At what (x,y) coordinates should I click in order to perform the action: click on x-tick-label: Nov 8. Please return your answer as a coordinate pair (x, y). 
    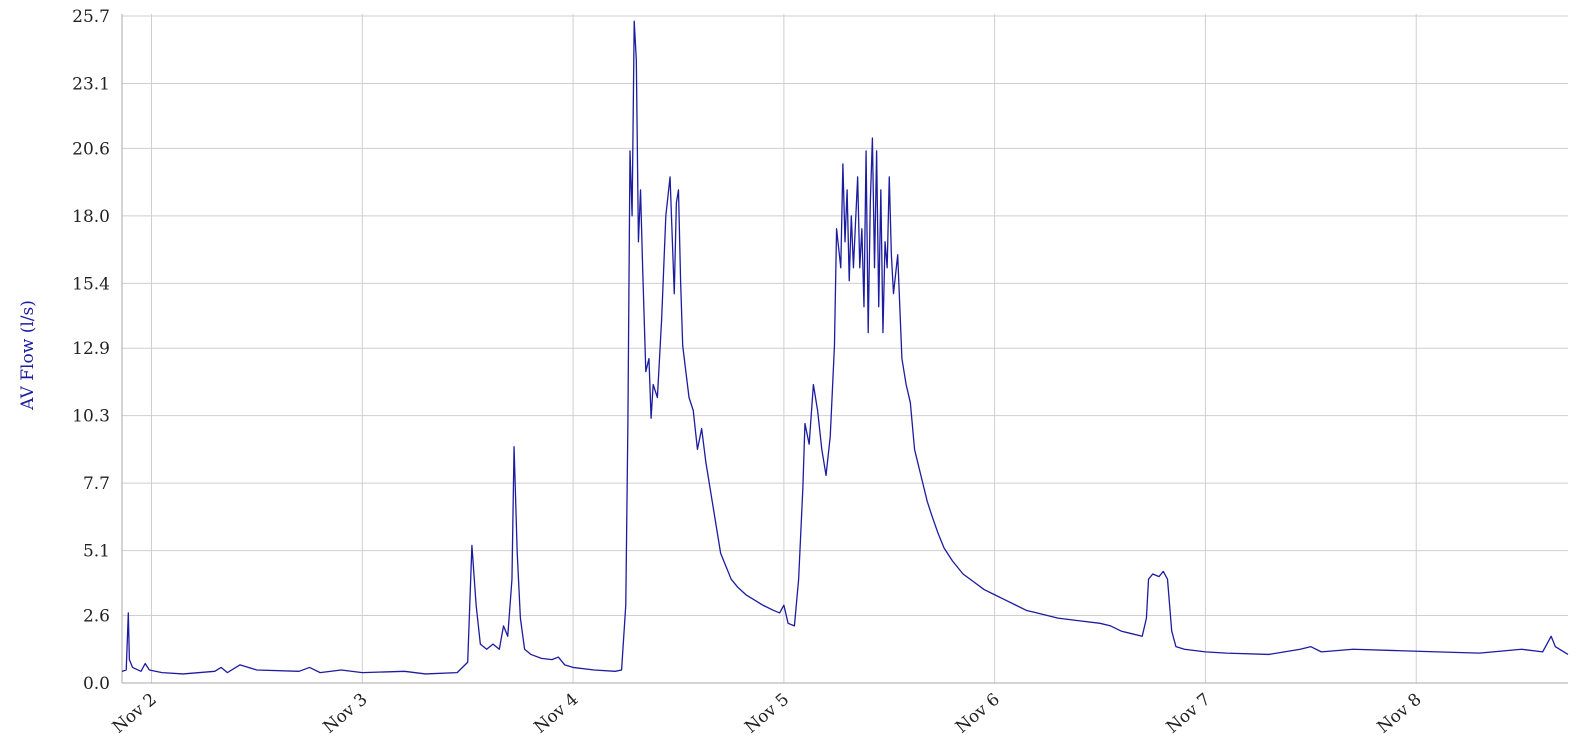
    Looking at the image, I should click on (1400, 714).